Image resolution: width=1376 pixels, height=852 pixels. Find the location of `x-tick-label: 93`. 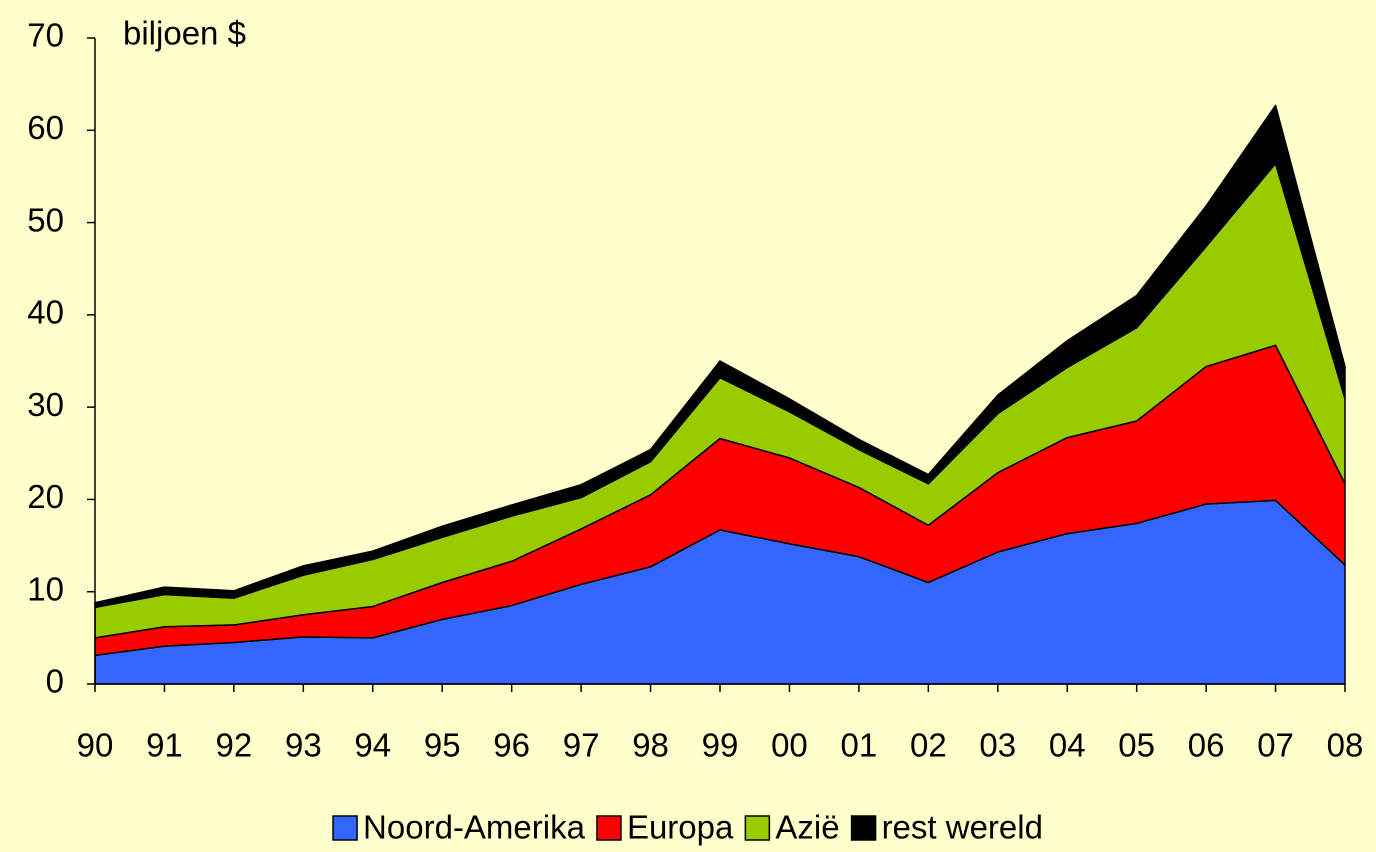

x-tick-label: 93 is located at coordinates (303, 745).